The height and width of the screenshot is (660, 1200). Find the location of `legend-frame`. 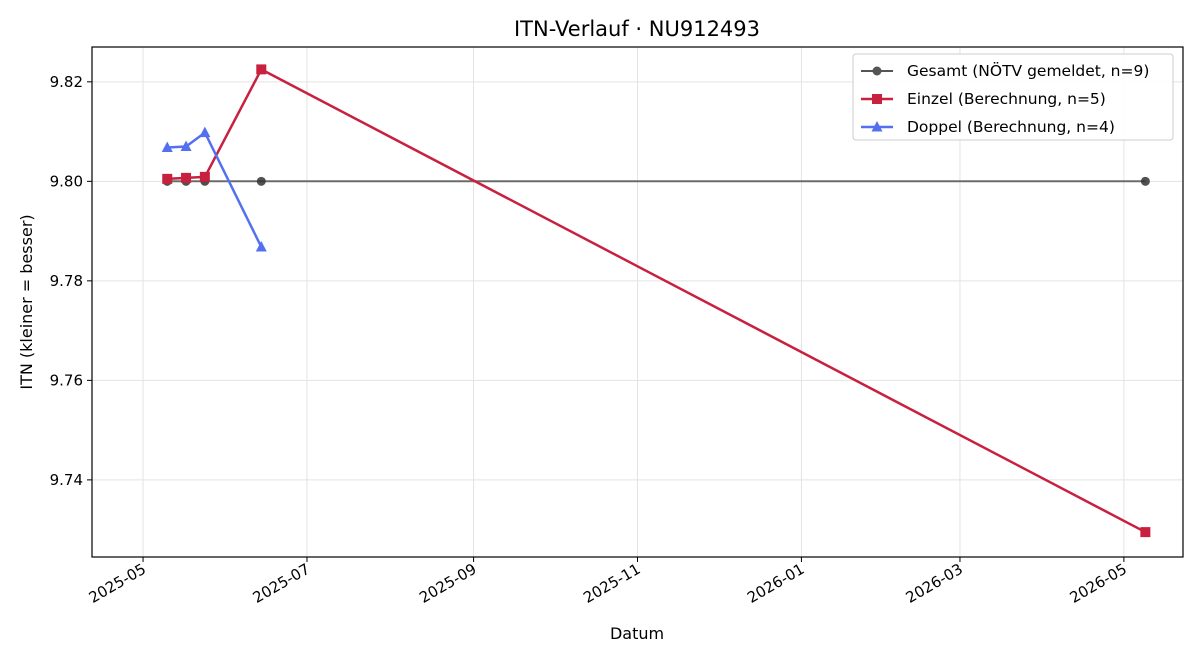

legend-frame is located at coordinates (1013, 97).